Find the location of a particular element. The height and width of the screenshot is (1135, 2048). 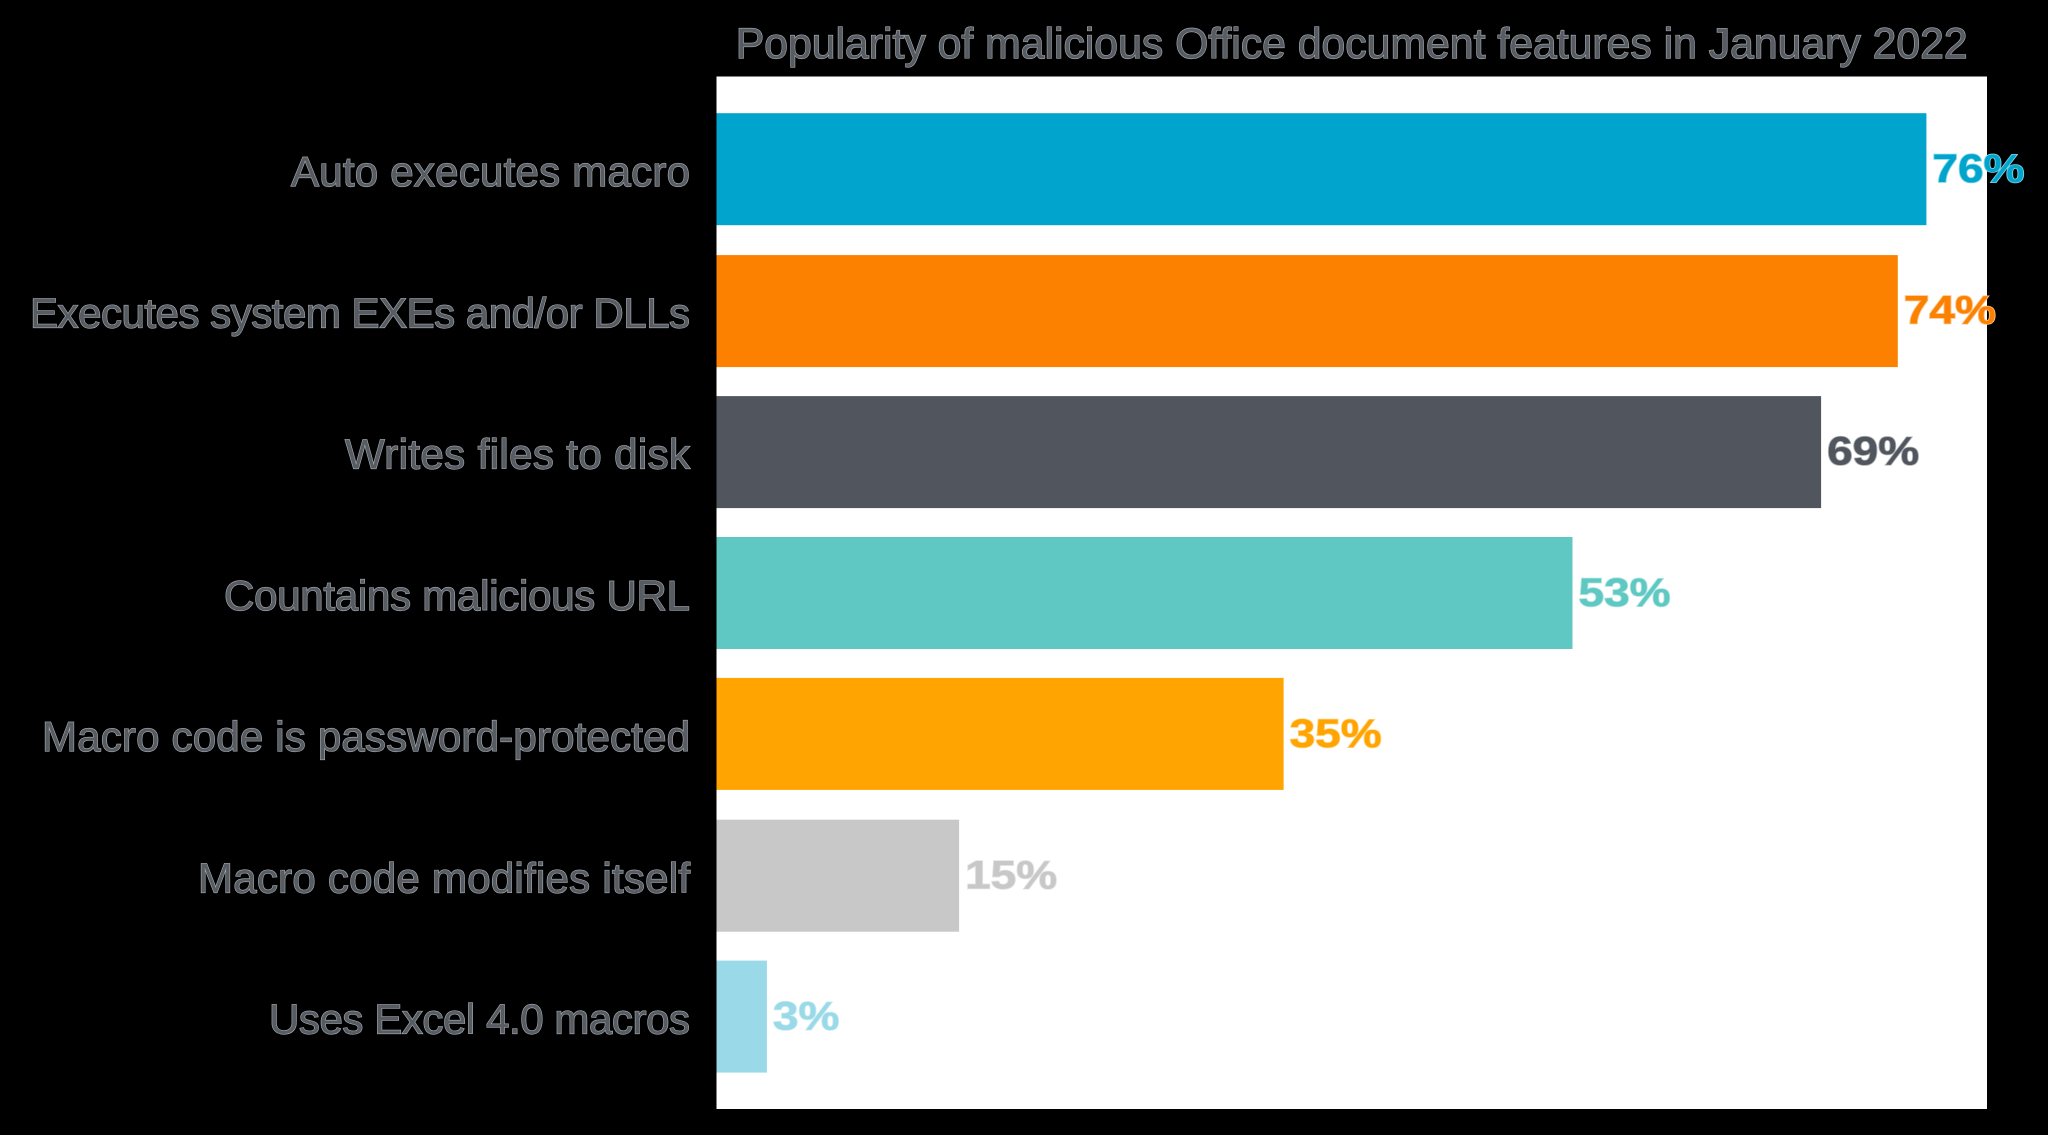

svg-text: Countains malicious URL is located at coordinates (457, 595).